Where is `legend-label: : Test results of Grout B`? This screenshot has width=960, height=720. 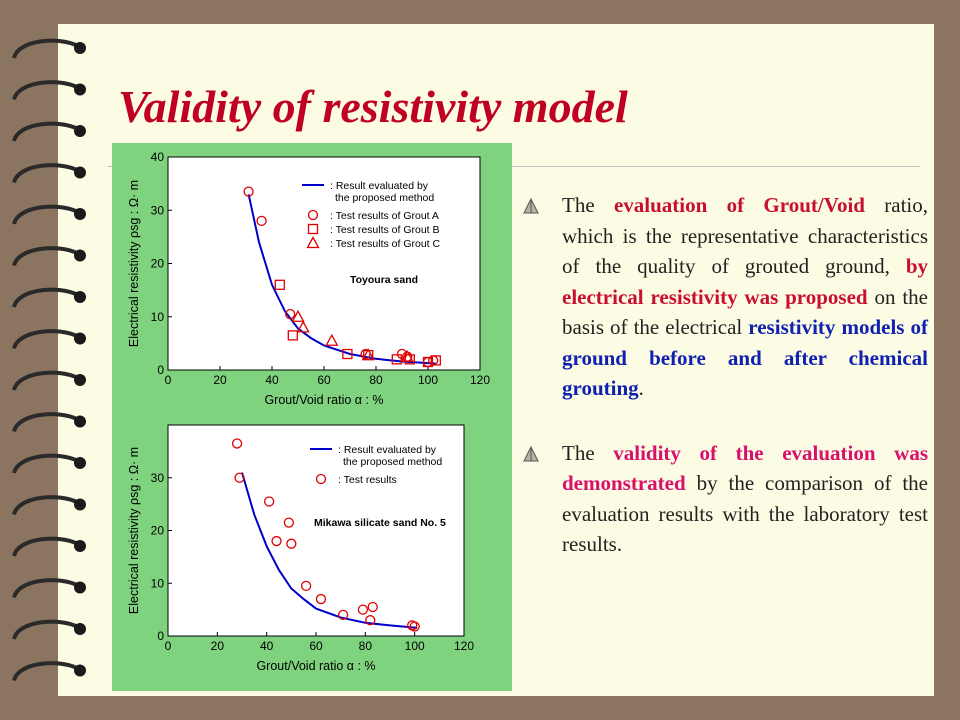 legend-label: : Test results of Grout B is located at coordinates (385, 230).